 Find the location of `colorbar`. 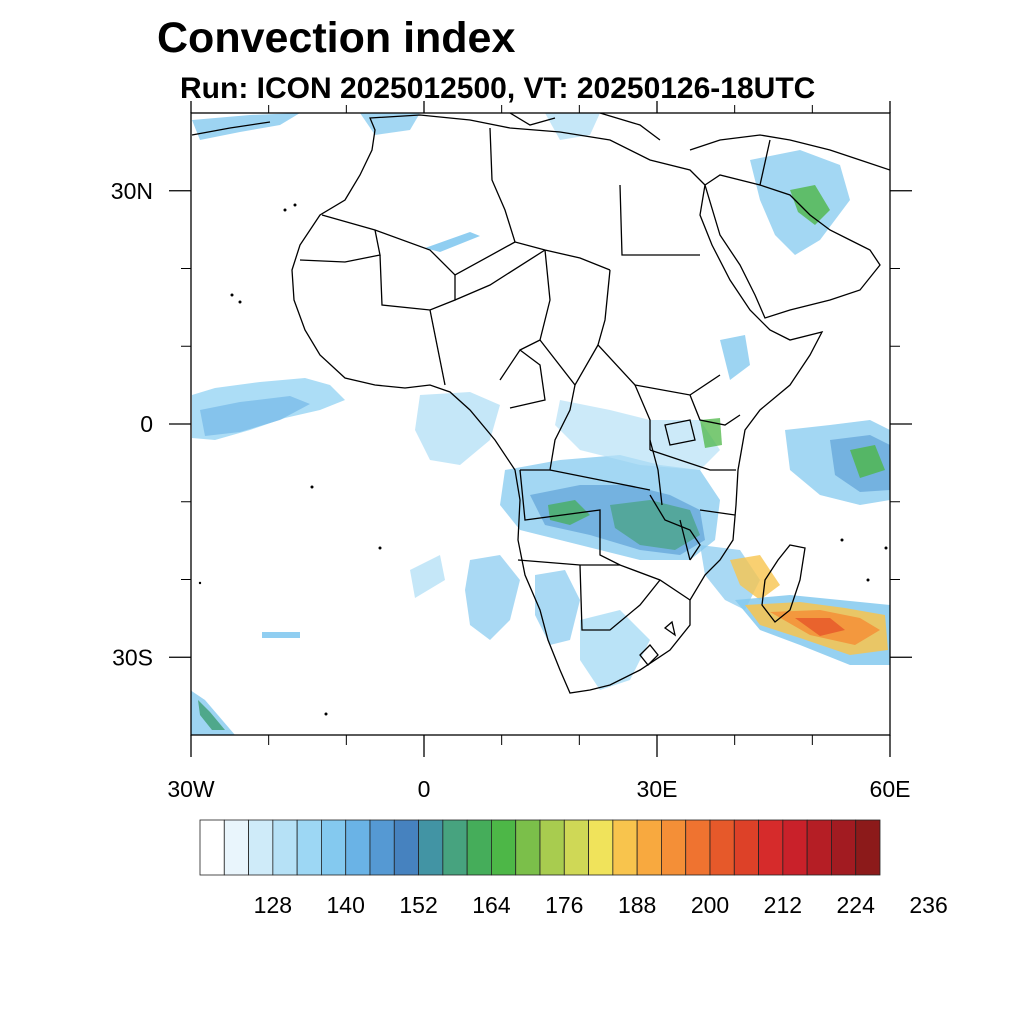

colorbar is located at coordinates (540, 847).